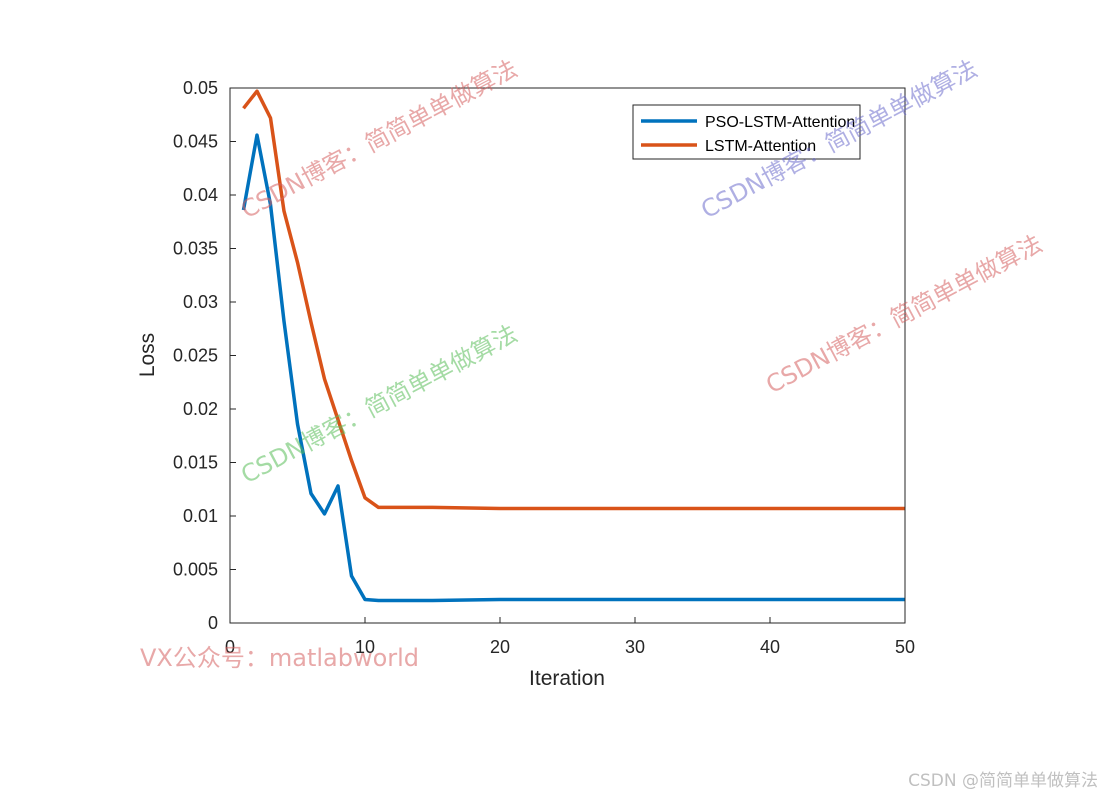 This screenshot has height=797, width=1104. What do you see at coordinates (365, 647) in the screenshot?
I see `x-tick-label: 10` at bounding box center [365, 647].